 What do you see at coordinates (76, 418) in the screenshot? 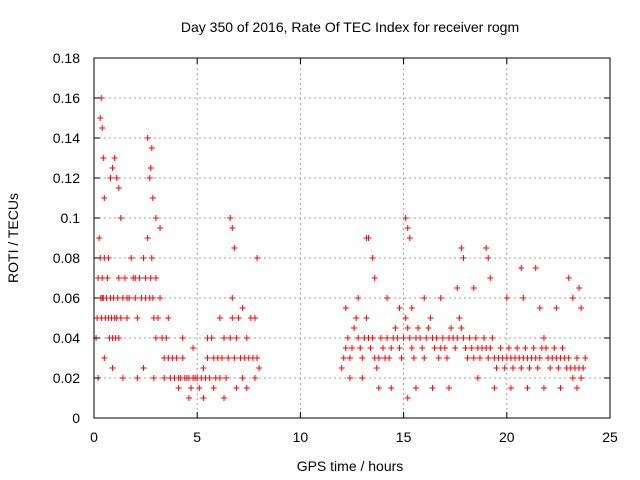
I see `y-tick-label: 0` at bounding box center [76, 418].